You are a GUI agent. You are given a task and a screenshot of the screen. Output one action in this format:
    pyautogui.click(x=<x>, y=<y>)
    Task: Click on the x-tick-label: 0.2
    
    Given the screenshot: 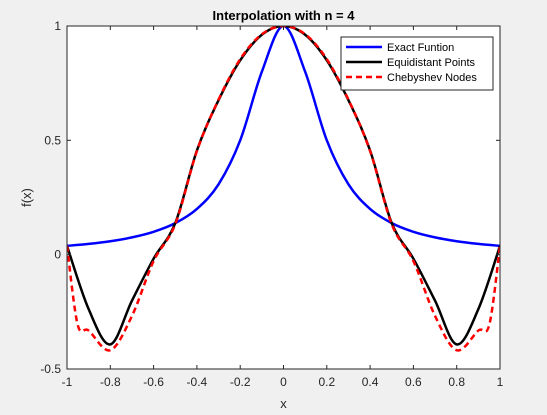 What is the action you would take?
    pyautogui.click(x=326, y=382)
    